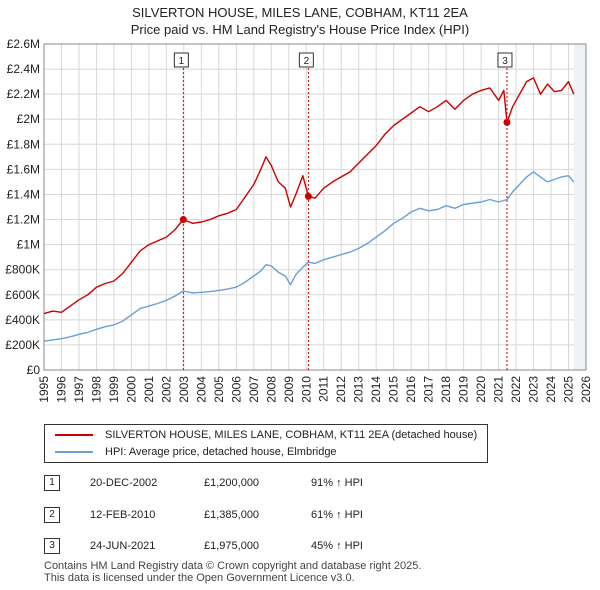 The image size is (600, 590). Describe the element at coordinates (96, 389) in the screenshot. I see `x-tick-label: 1998` at that location.